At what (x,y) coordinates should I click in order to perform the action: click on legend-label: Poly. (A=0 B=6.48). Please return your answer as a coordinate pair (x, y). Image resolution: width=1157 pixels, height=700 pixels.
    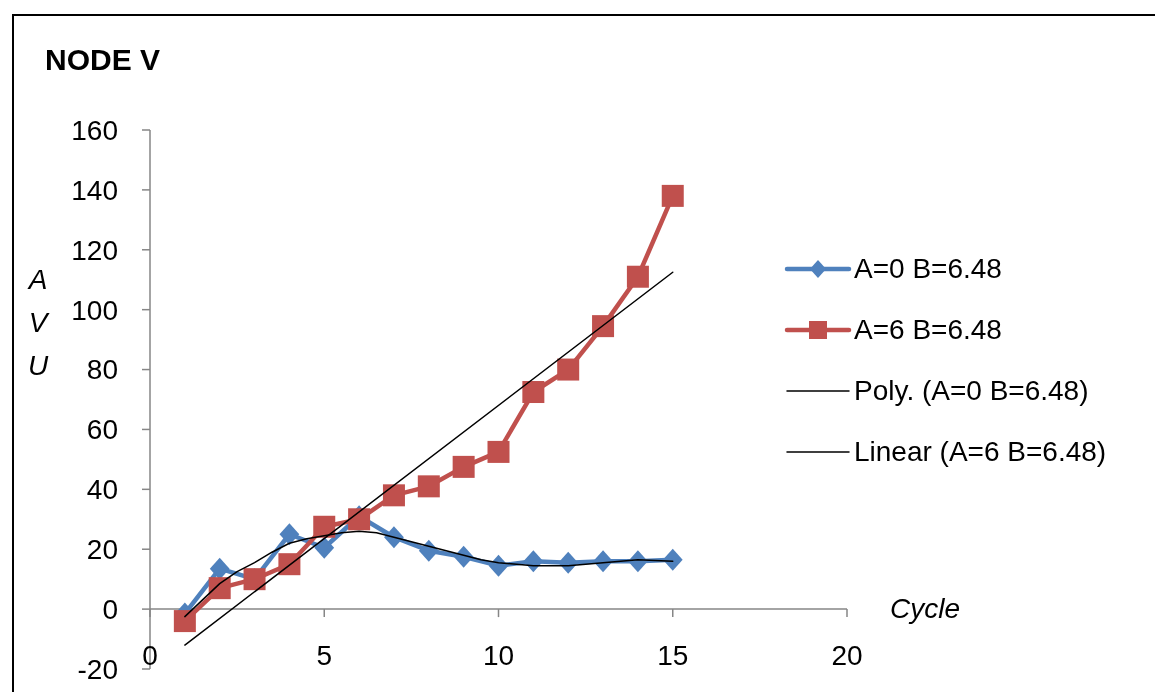
    Looking at the image, I should click on (971, 390).